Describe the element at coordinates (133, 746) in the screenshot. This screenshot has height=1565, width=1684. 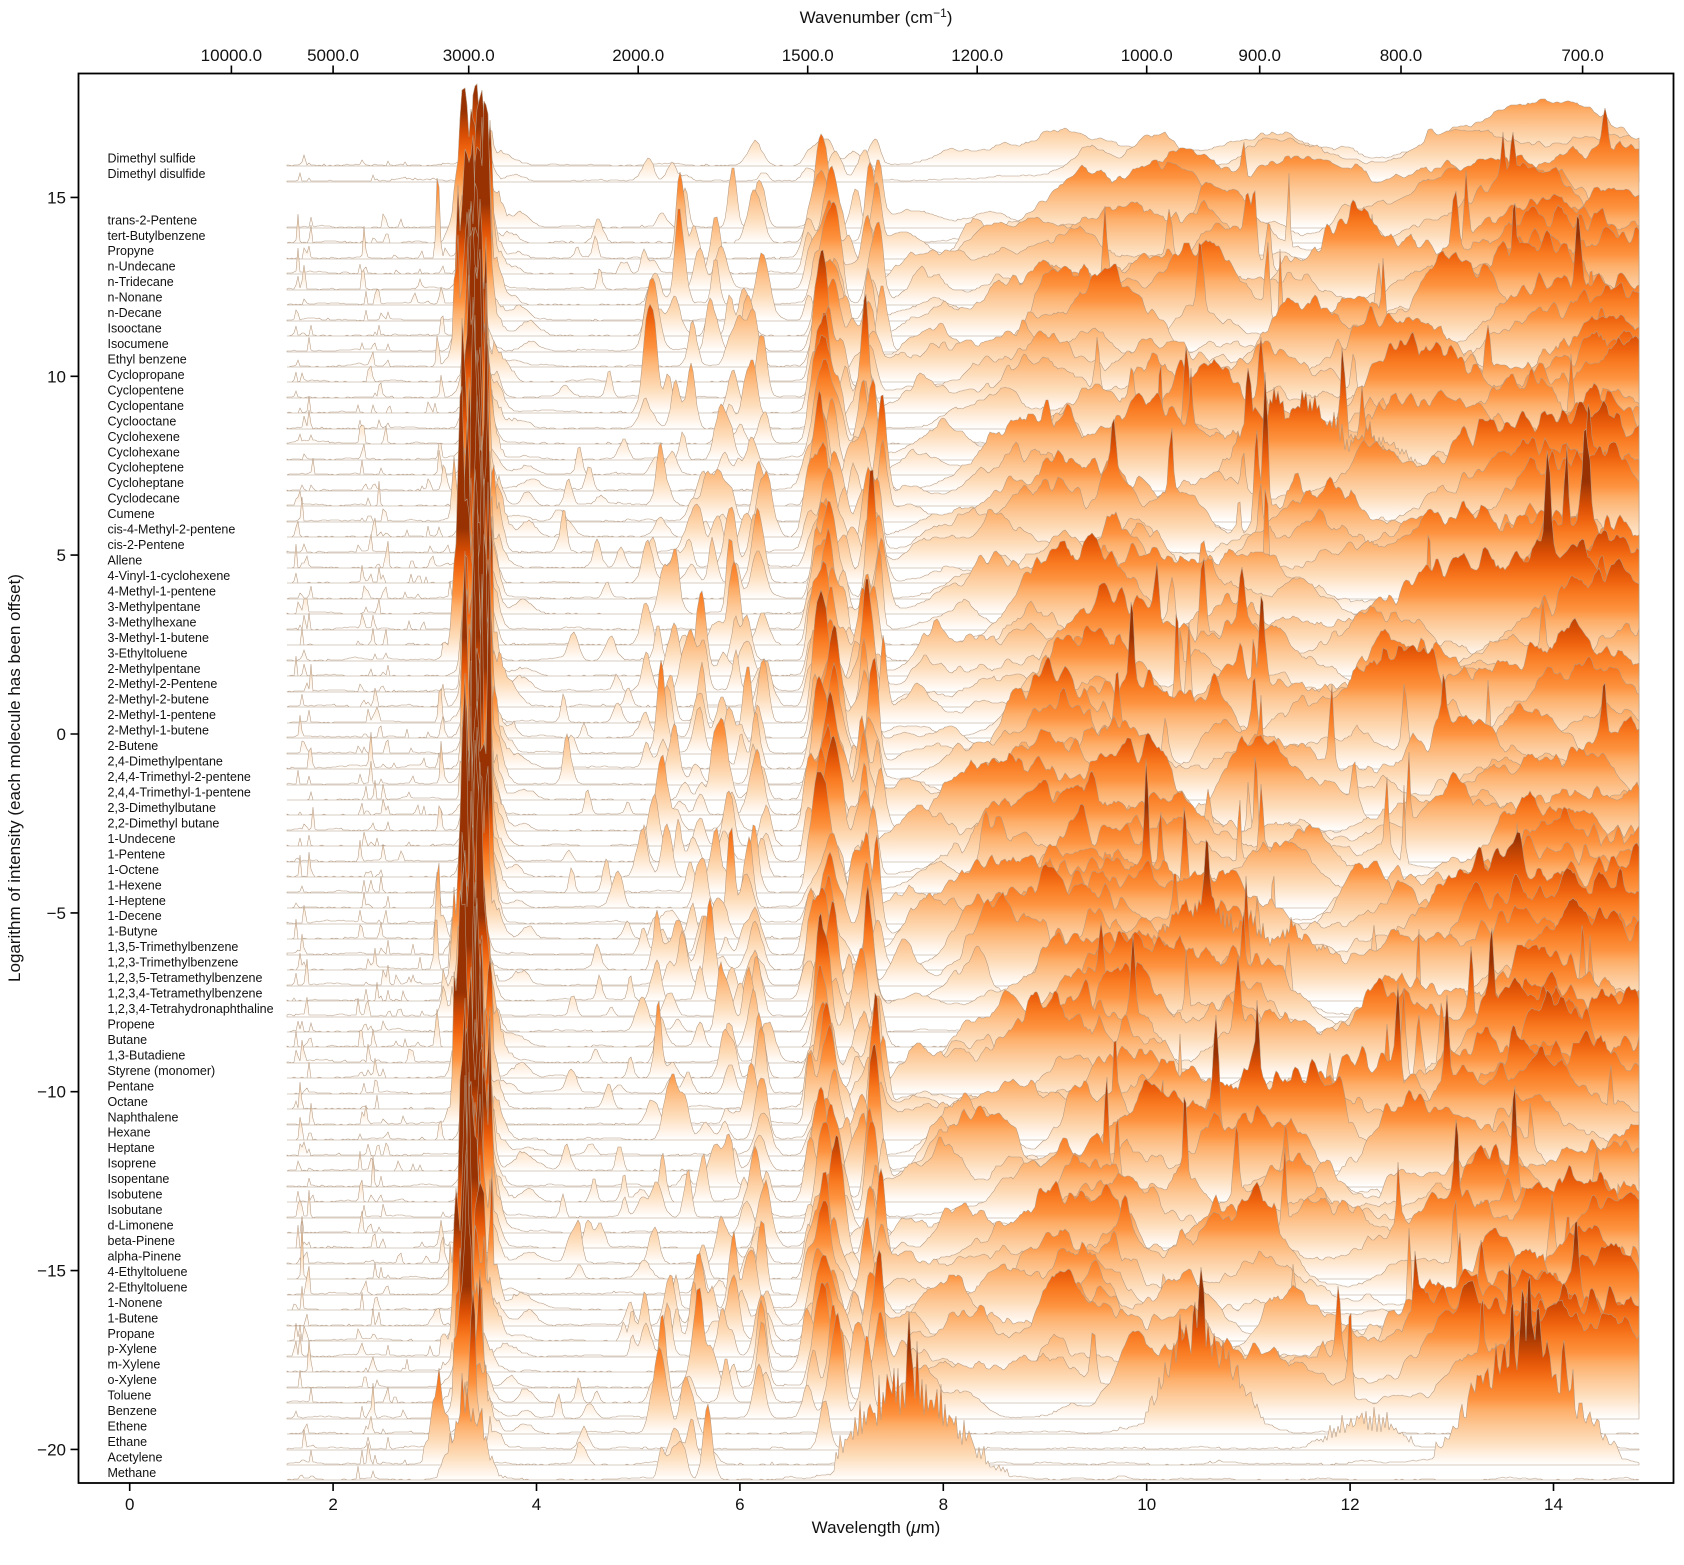
I see `svg-text: 2-Butene` at that location.